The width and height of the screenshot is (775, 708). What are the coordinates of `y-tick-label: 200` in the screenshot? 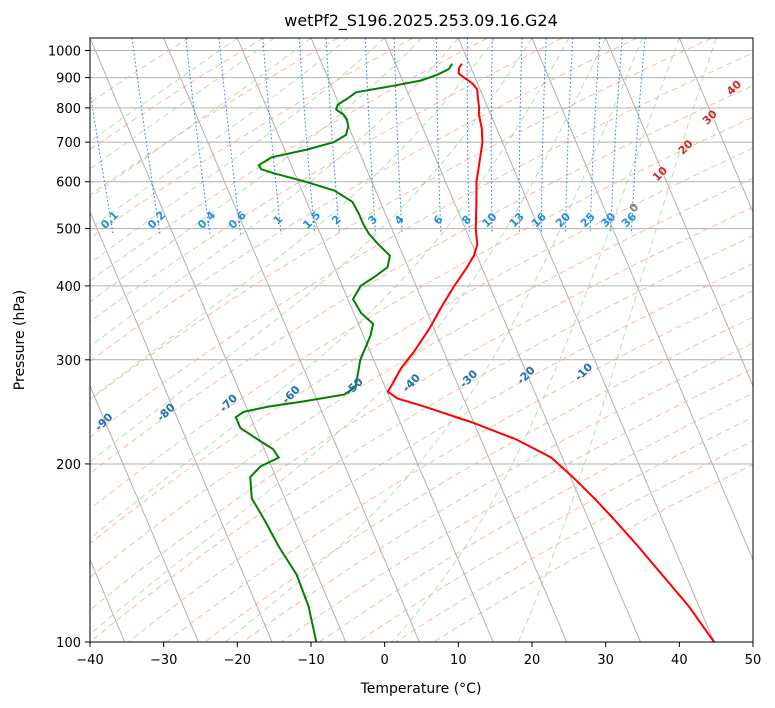 It's located at (68, 465).